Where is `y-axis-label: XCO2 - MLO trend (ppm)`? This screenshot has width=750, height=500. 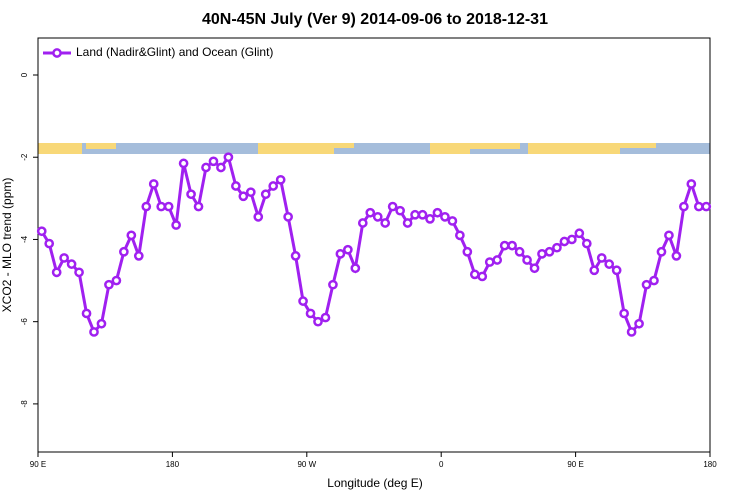
y-axis-label: XCO2 - MLO trend (ppm) is located at coordinates (7, 245).